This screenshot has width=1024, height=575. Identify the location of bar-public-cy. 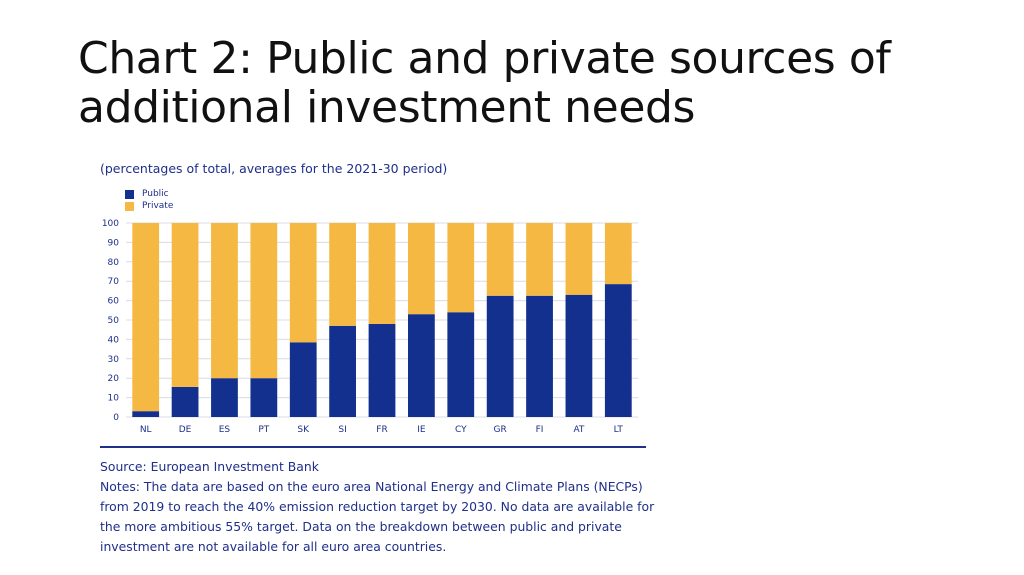
(461, 364).